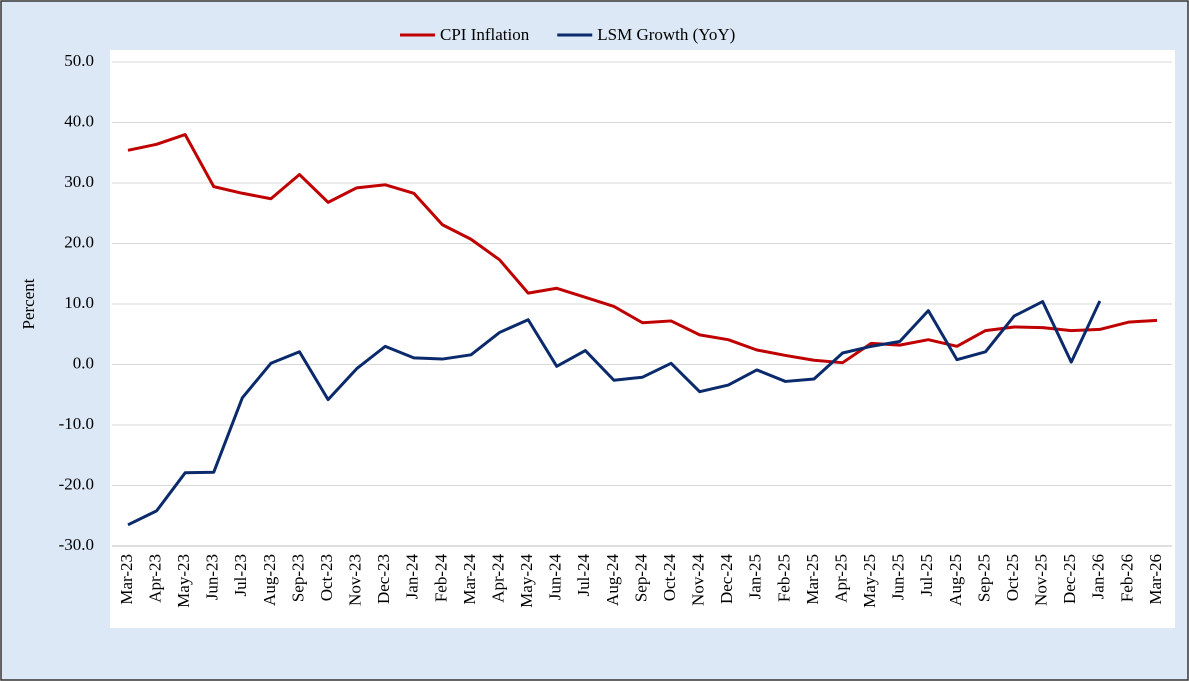 The image size is (1189, 681). Describe the element at coordinates (440, 578) in the screenshot. I see `x-tick-label: Feb-24` at that location.